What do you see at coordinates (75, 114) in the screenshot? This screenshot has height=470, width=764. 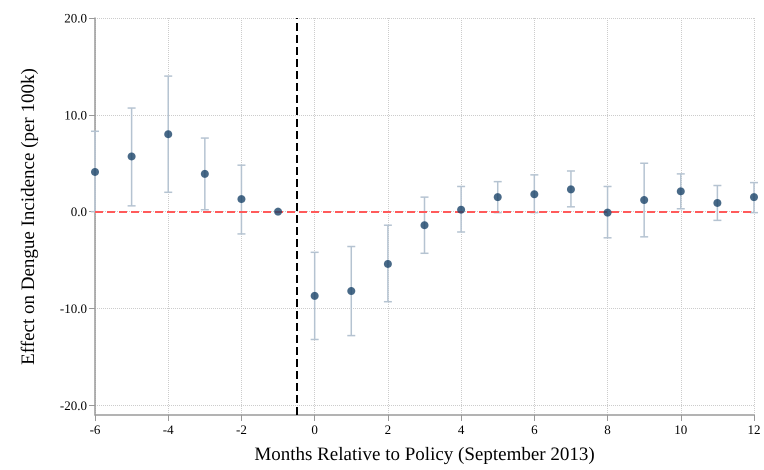 I see `y-tick-label: 10.0` at bounding box center [75, 114].